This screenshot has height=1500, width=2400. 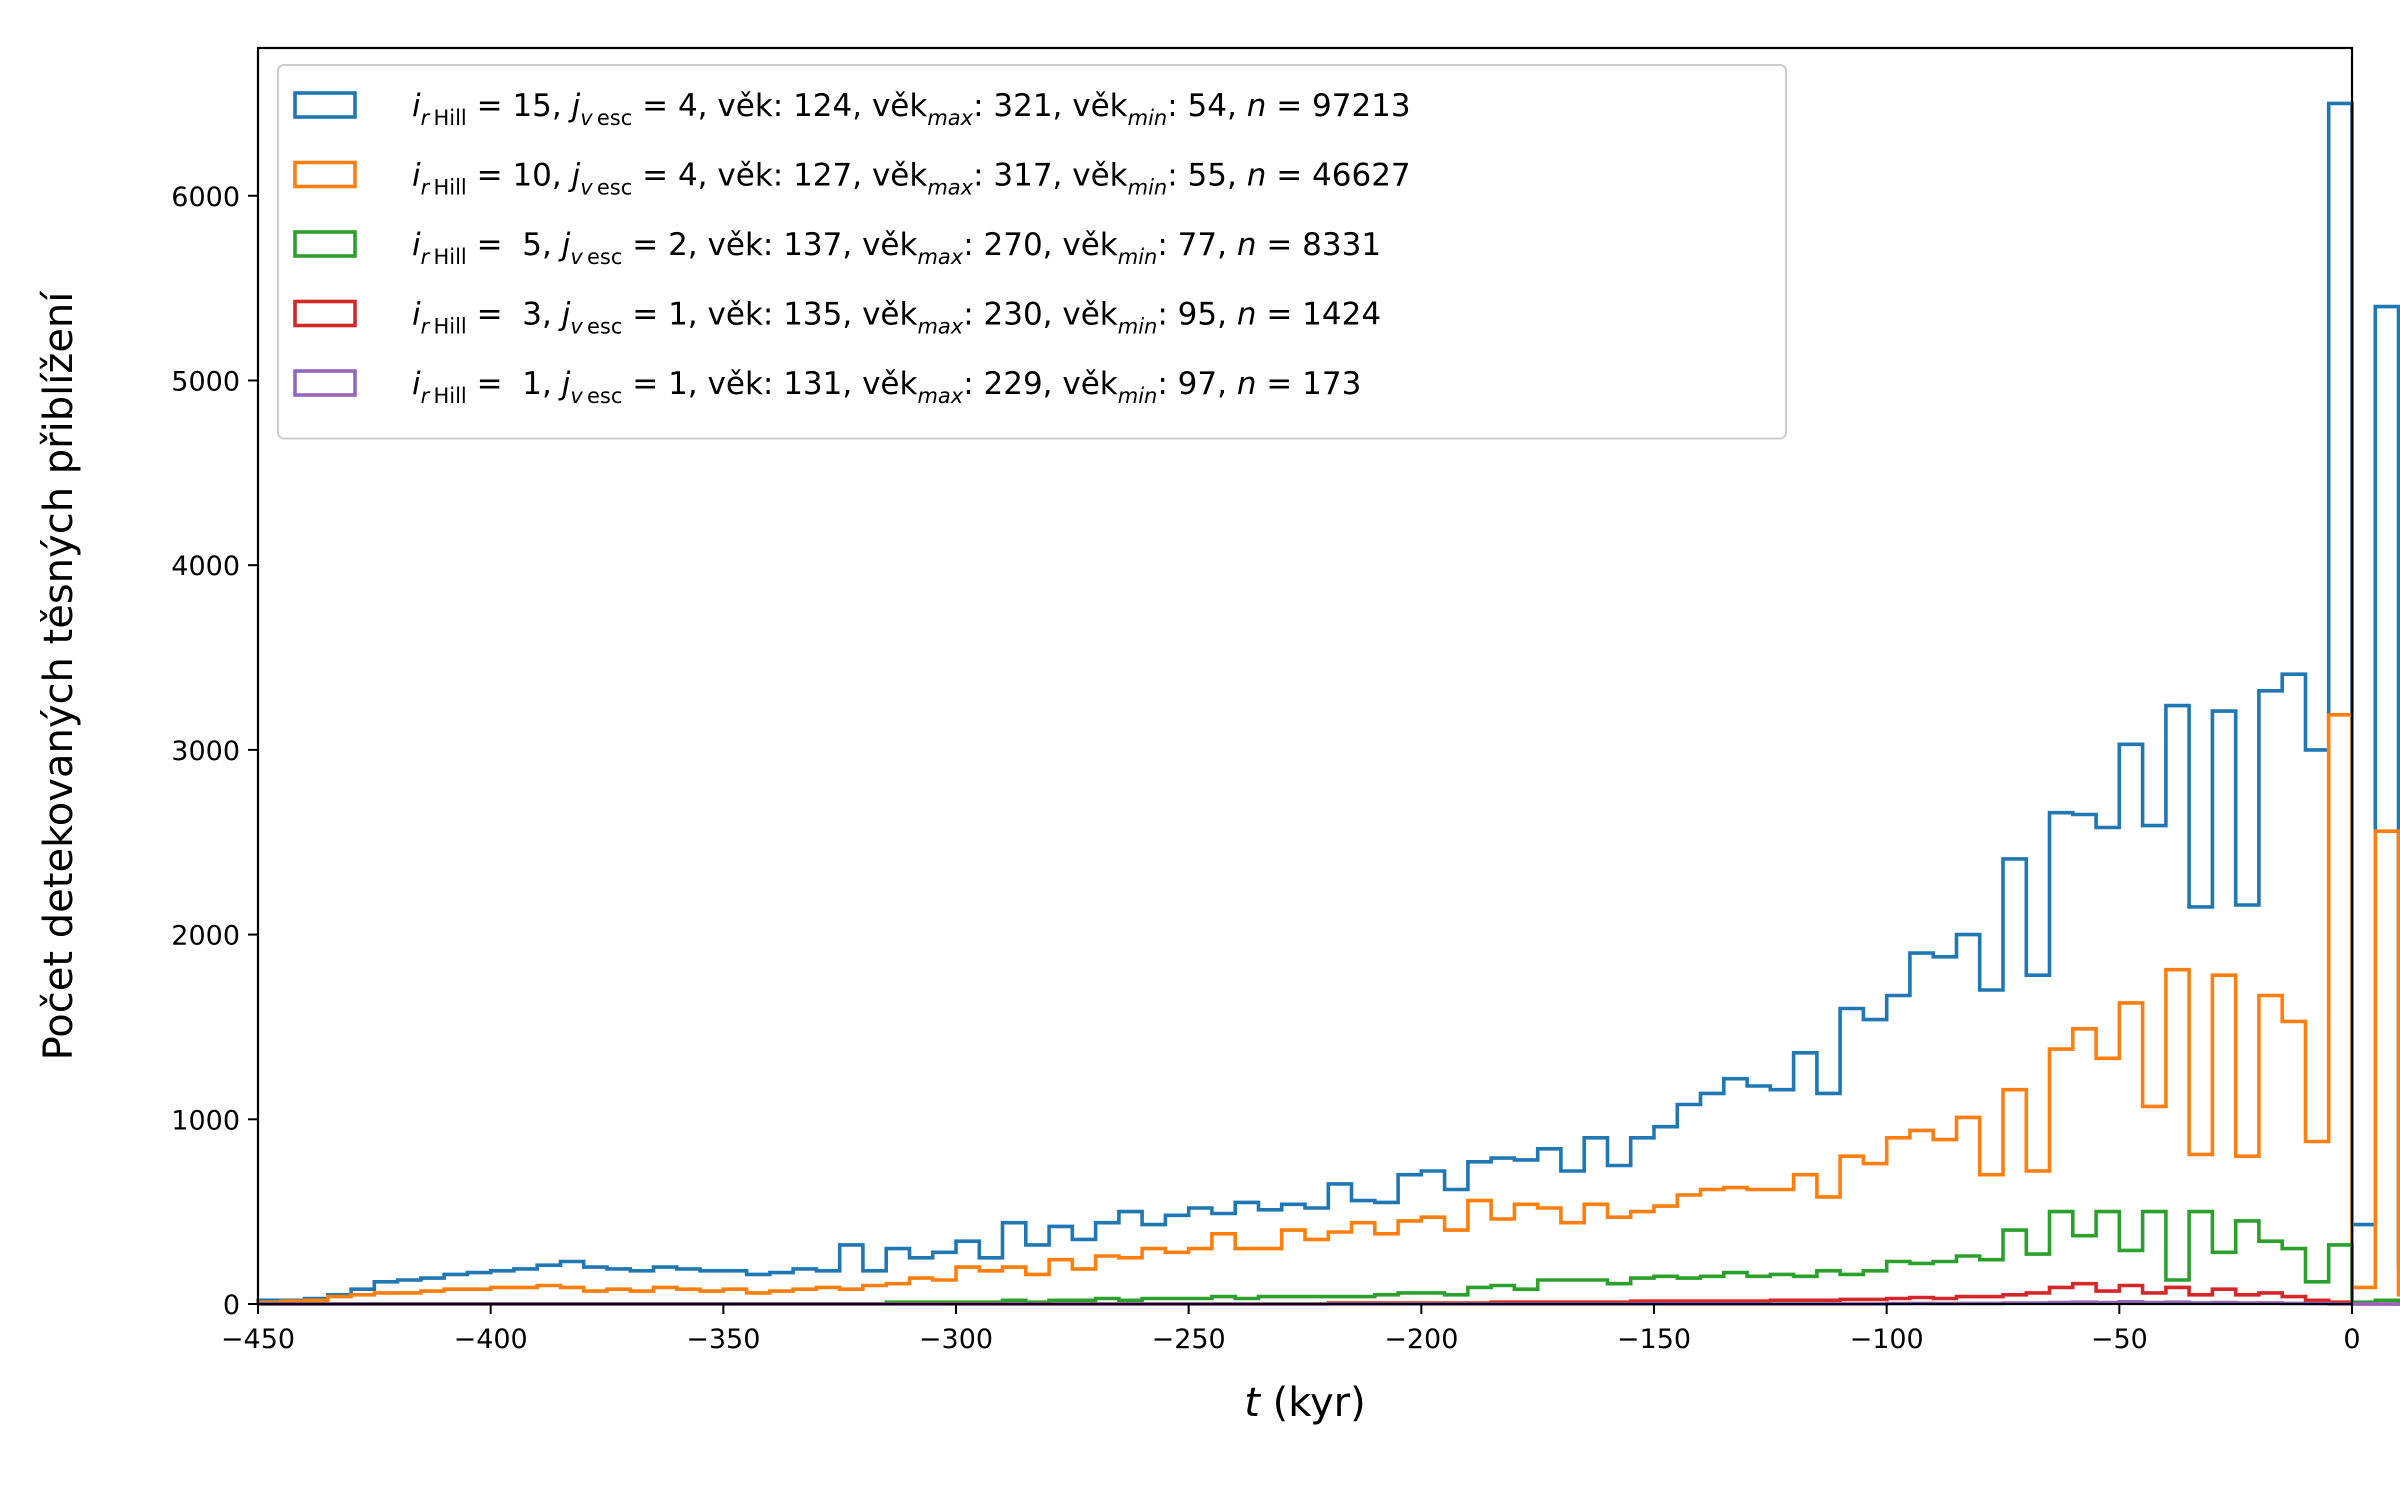 I want to click on x-axis-title: t (kyr), so click(x=1304, y=1403).